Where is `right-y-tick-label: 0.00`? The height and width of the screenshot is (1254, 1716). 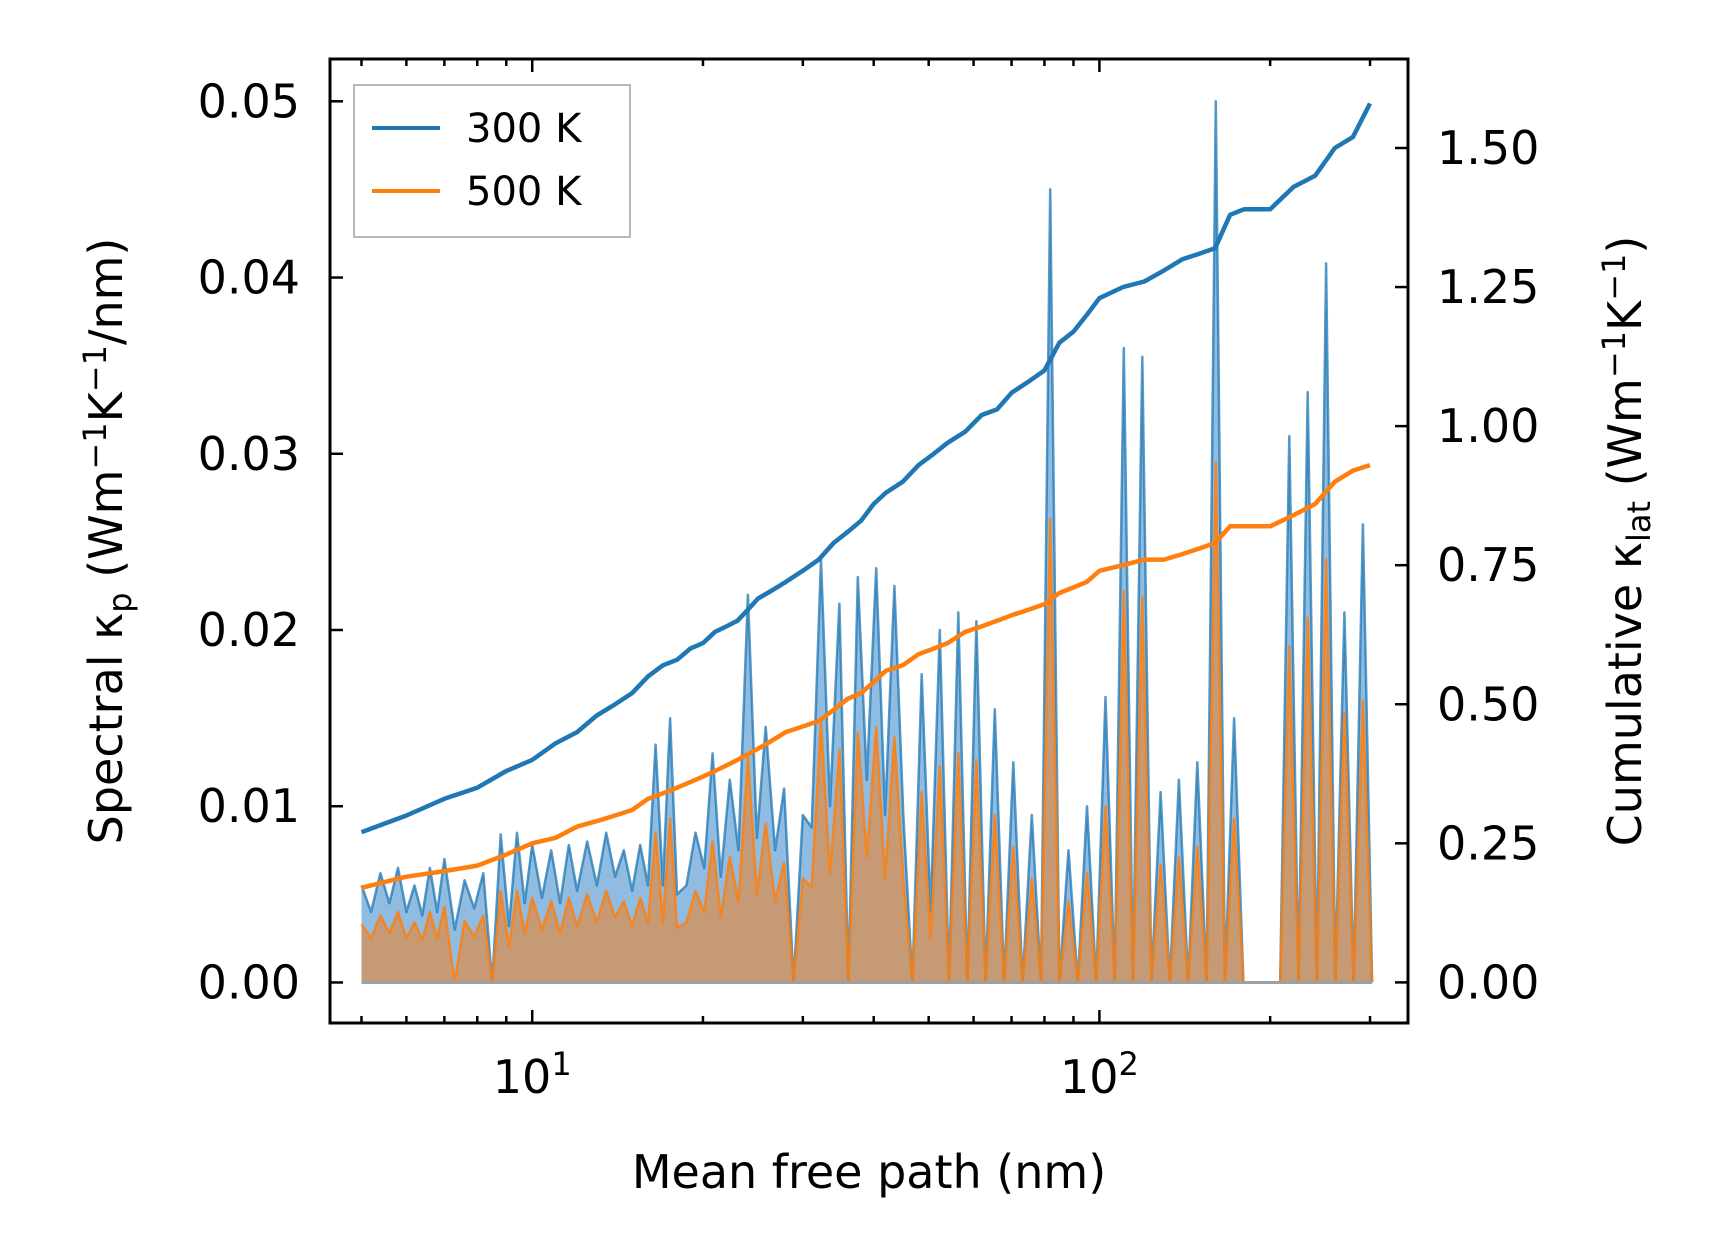 right-y-tick-label: 0.00 is located at coordinates (1488, 982).